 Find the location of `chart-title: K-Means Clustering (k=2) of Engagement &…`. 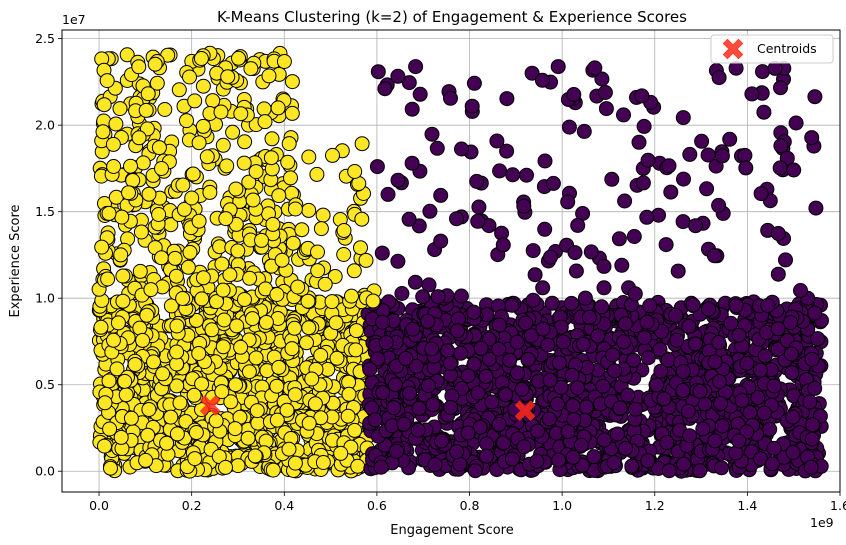

chart-title: K-Means Clustering (k=2) of Engagement &… is located at coordinates (452, 17).